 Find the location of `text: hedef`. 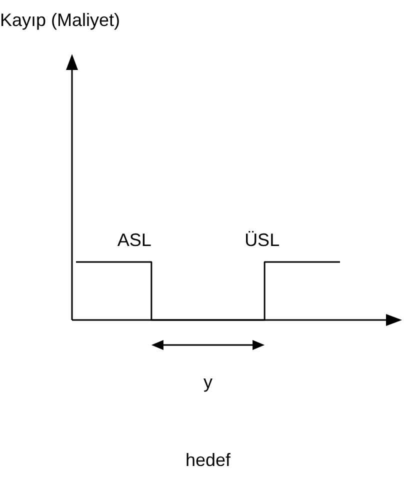

text: hedef is located at coordinates (208, 460).